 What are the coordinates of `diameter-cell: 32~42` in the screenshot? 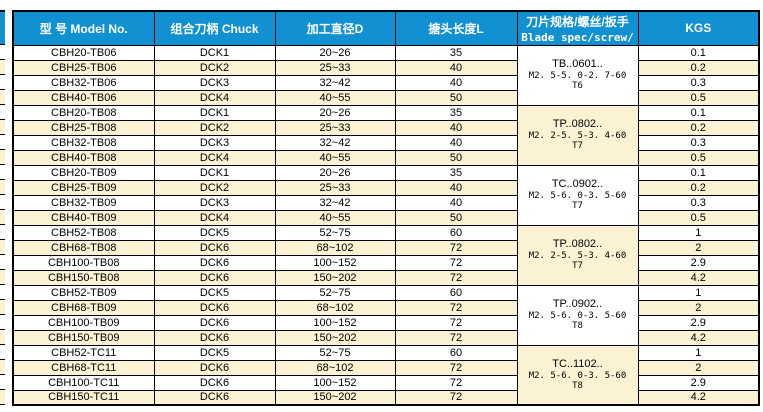 It's located at (335, 82).